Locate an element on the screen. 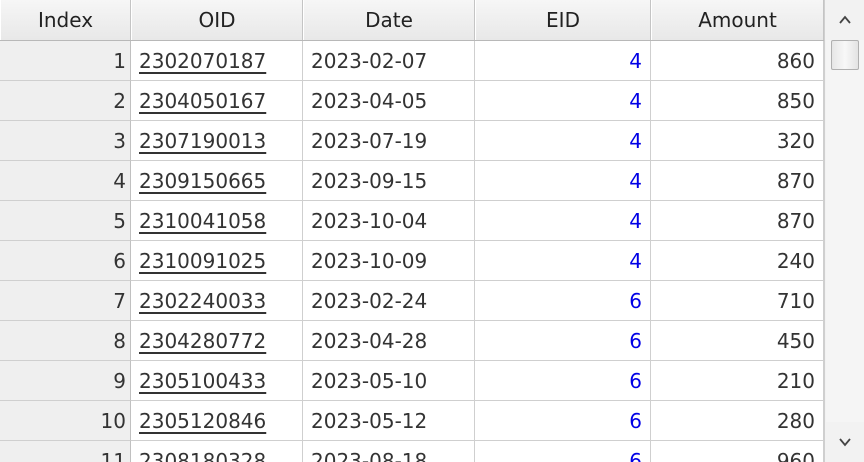 The image size is (864, 462). table-row: 8 2304280772 2023-04-28 6 450 is located at coordinates (412, 341).